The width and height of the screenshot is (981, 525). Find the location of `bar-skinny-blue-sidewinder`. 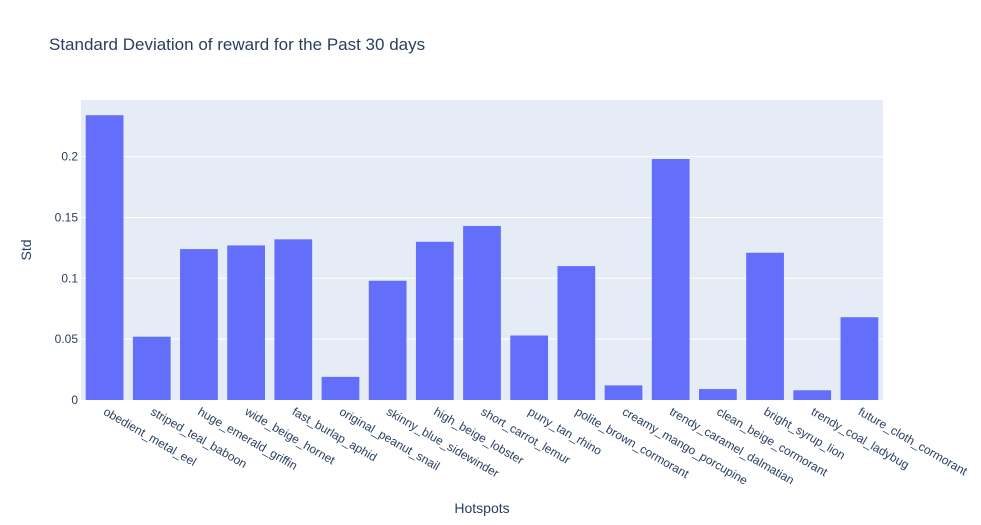

bar-skinny-blue-sidewinder is located at coordinates (387, 340).